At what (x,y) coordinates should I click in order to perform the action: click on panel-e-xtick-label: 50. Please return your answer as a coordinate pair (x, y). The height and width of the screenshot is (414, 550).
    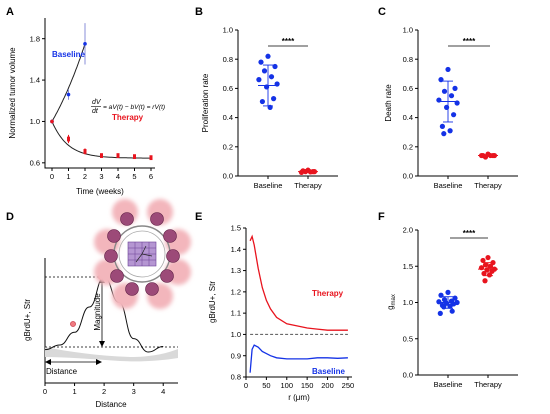
    Looking at the image, I should click on (266, 385).